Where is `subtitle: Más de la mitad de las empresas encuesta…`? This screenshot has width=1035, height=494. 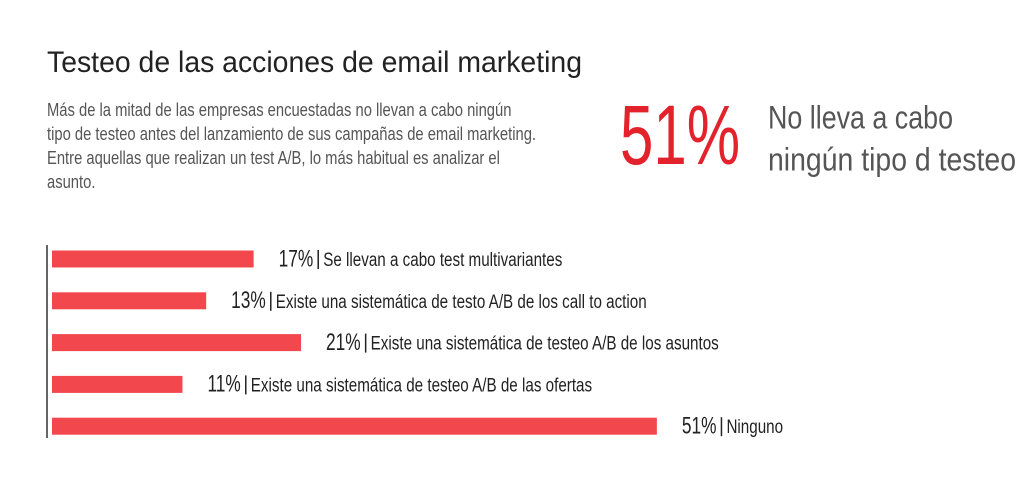 subtitle: Más de la mitad de las empresas encuesta… is located at coordinates (292, 146).